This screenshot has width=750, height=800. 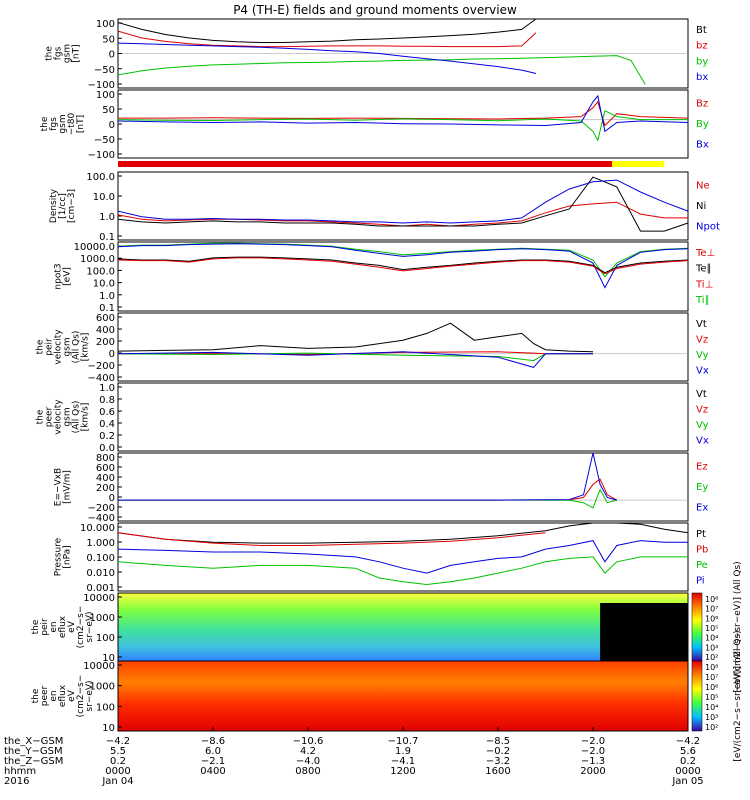 What do you see at coordinates (711, 717) in the screenshot?
I see `colorbar-tick: 10³` at bounding box center [711, 717].